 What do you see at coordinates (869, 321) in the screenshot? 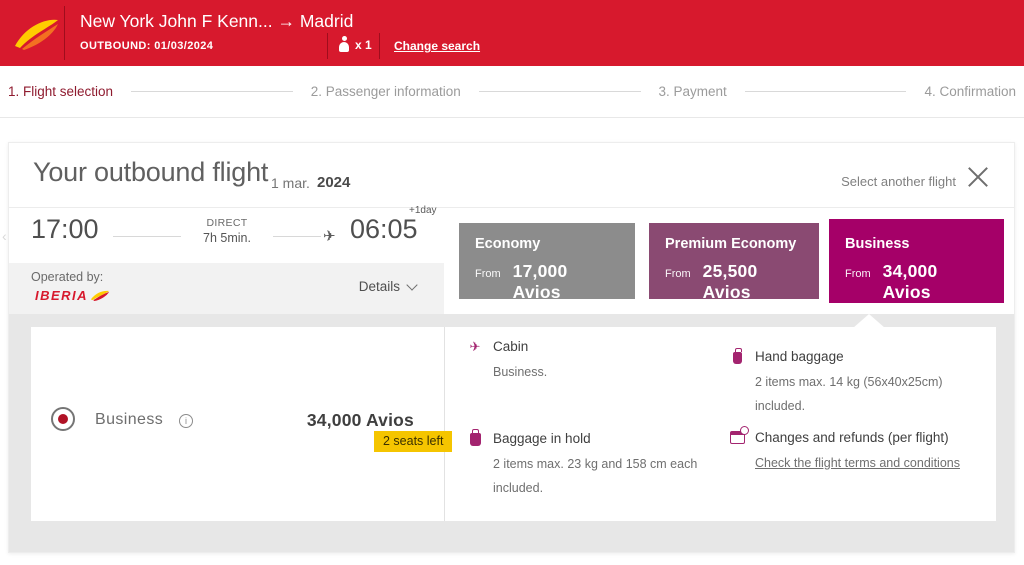
I see `selected-fare-pointer` at bounding box center [869, 321].